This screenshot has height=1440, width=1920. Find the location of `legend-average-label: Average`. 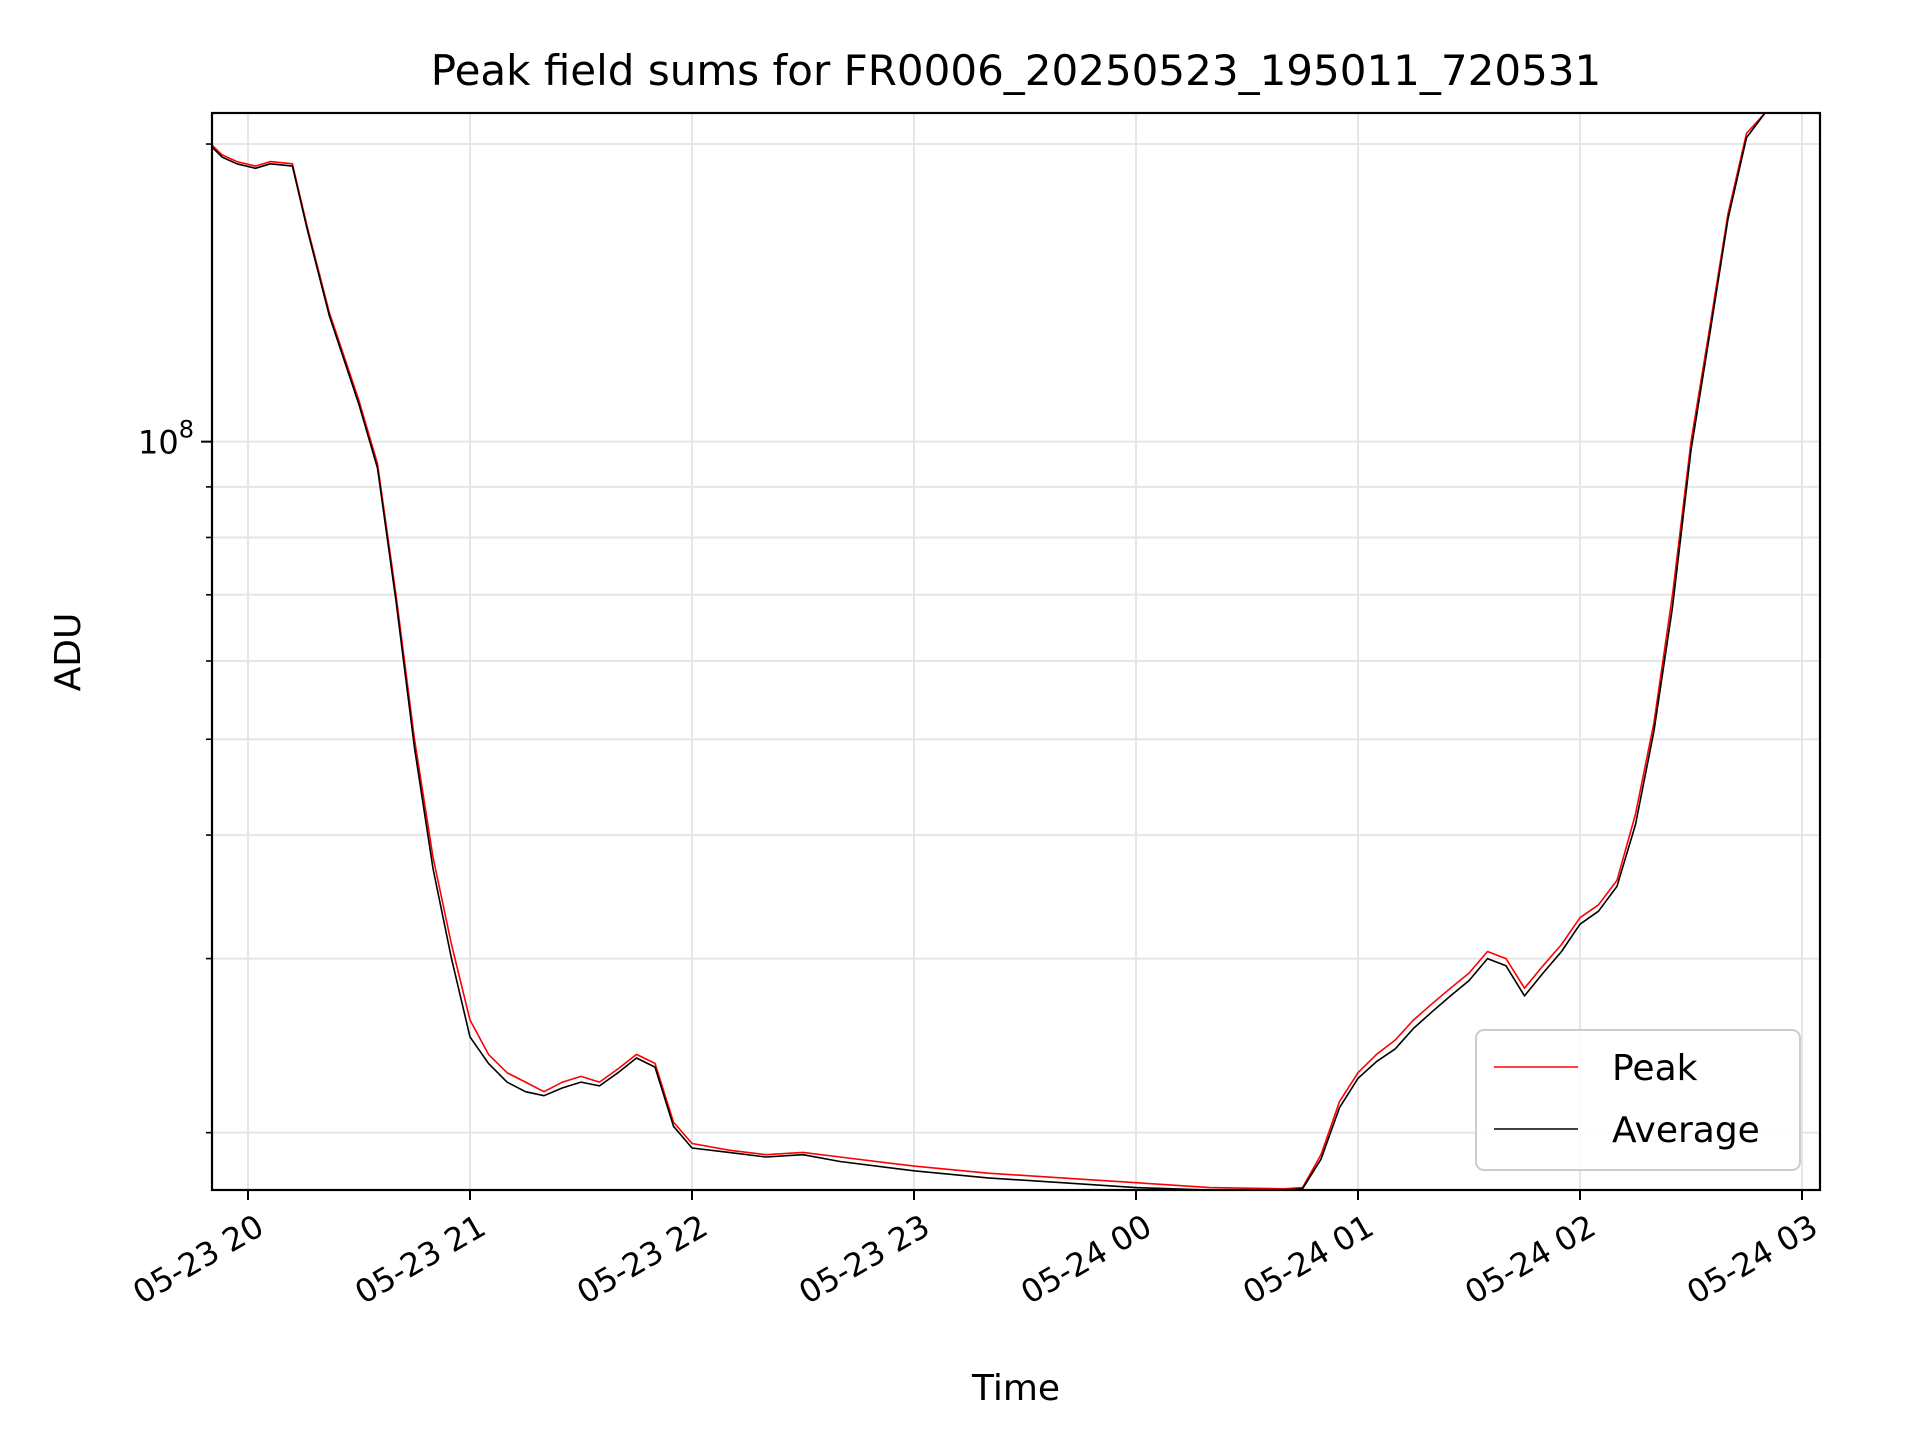

legend-average-label: Average is located at coordinates (1686, 1130).